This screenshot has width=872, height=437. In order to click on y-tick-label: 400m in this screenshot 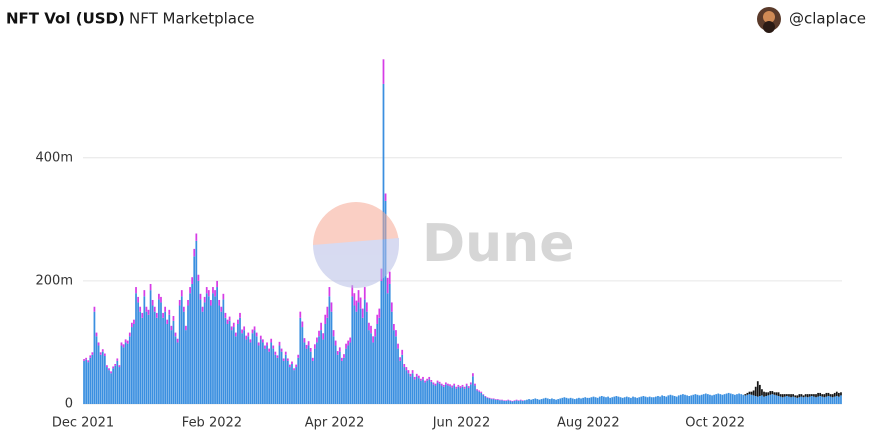, I will do `click(54, 157)`.